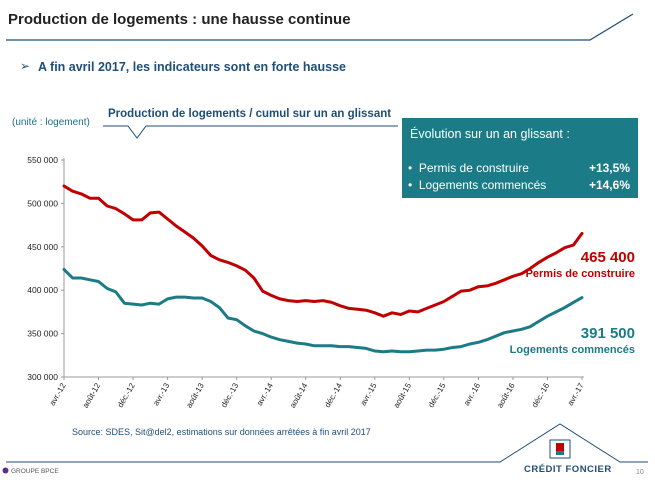  I want to click on credit-foncier-logo-icon, so click(560, 449).